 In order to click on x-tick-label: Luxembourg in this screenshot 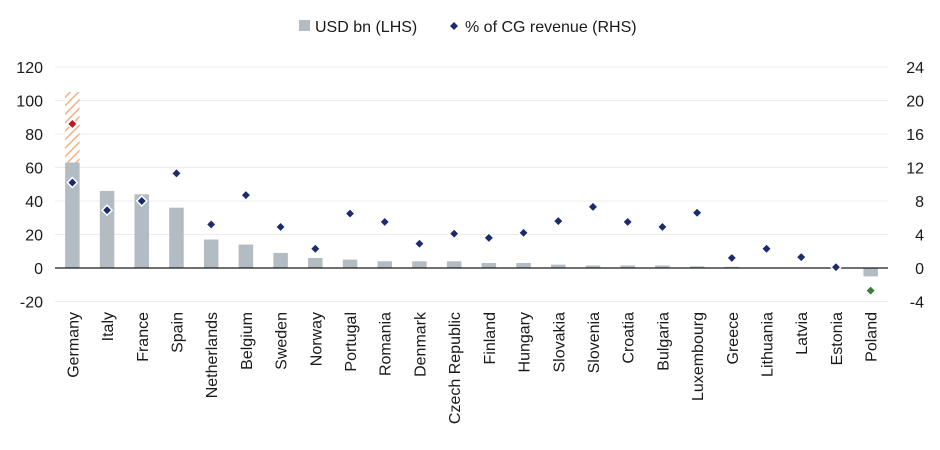, I will do `click(698, 356)`.